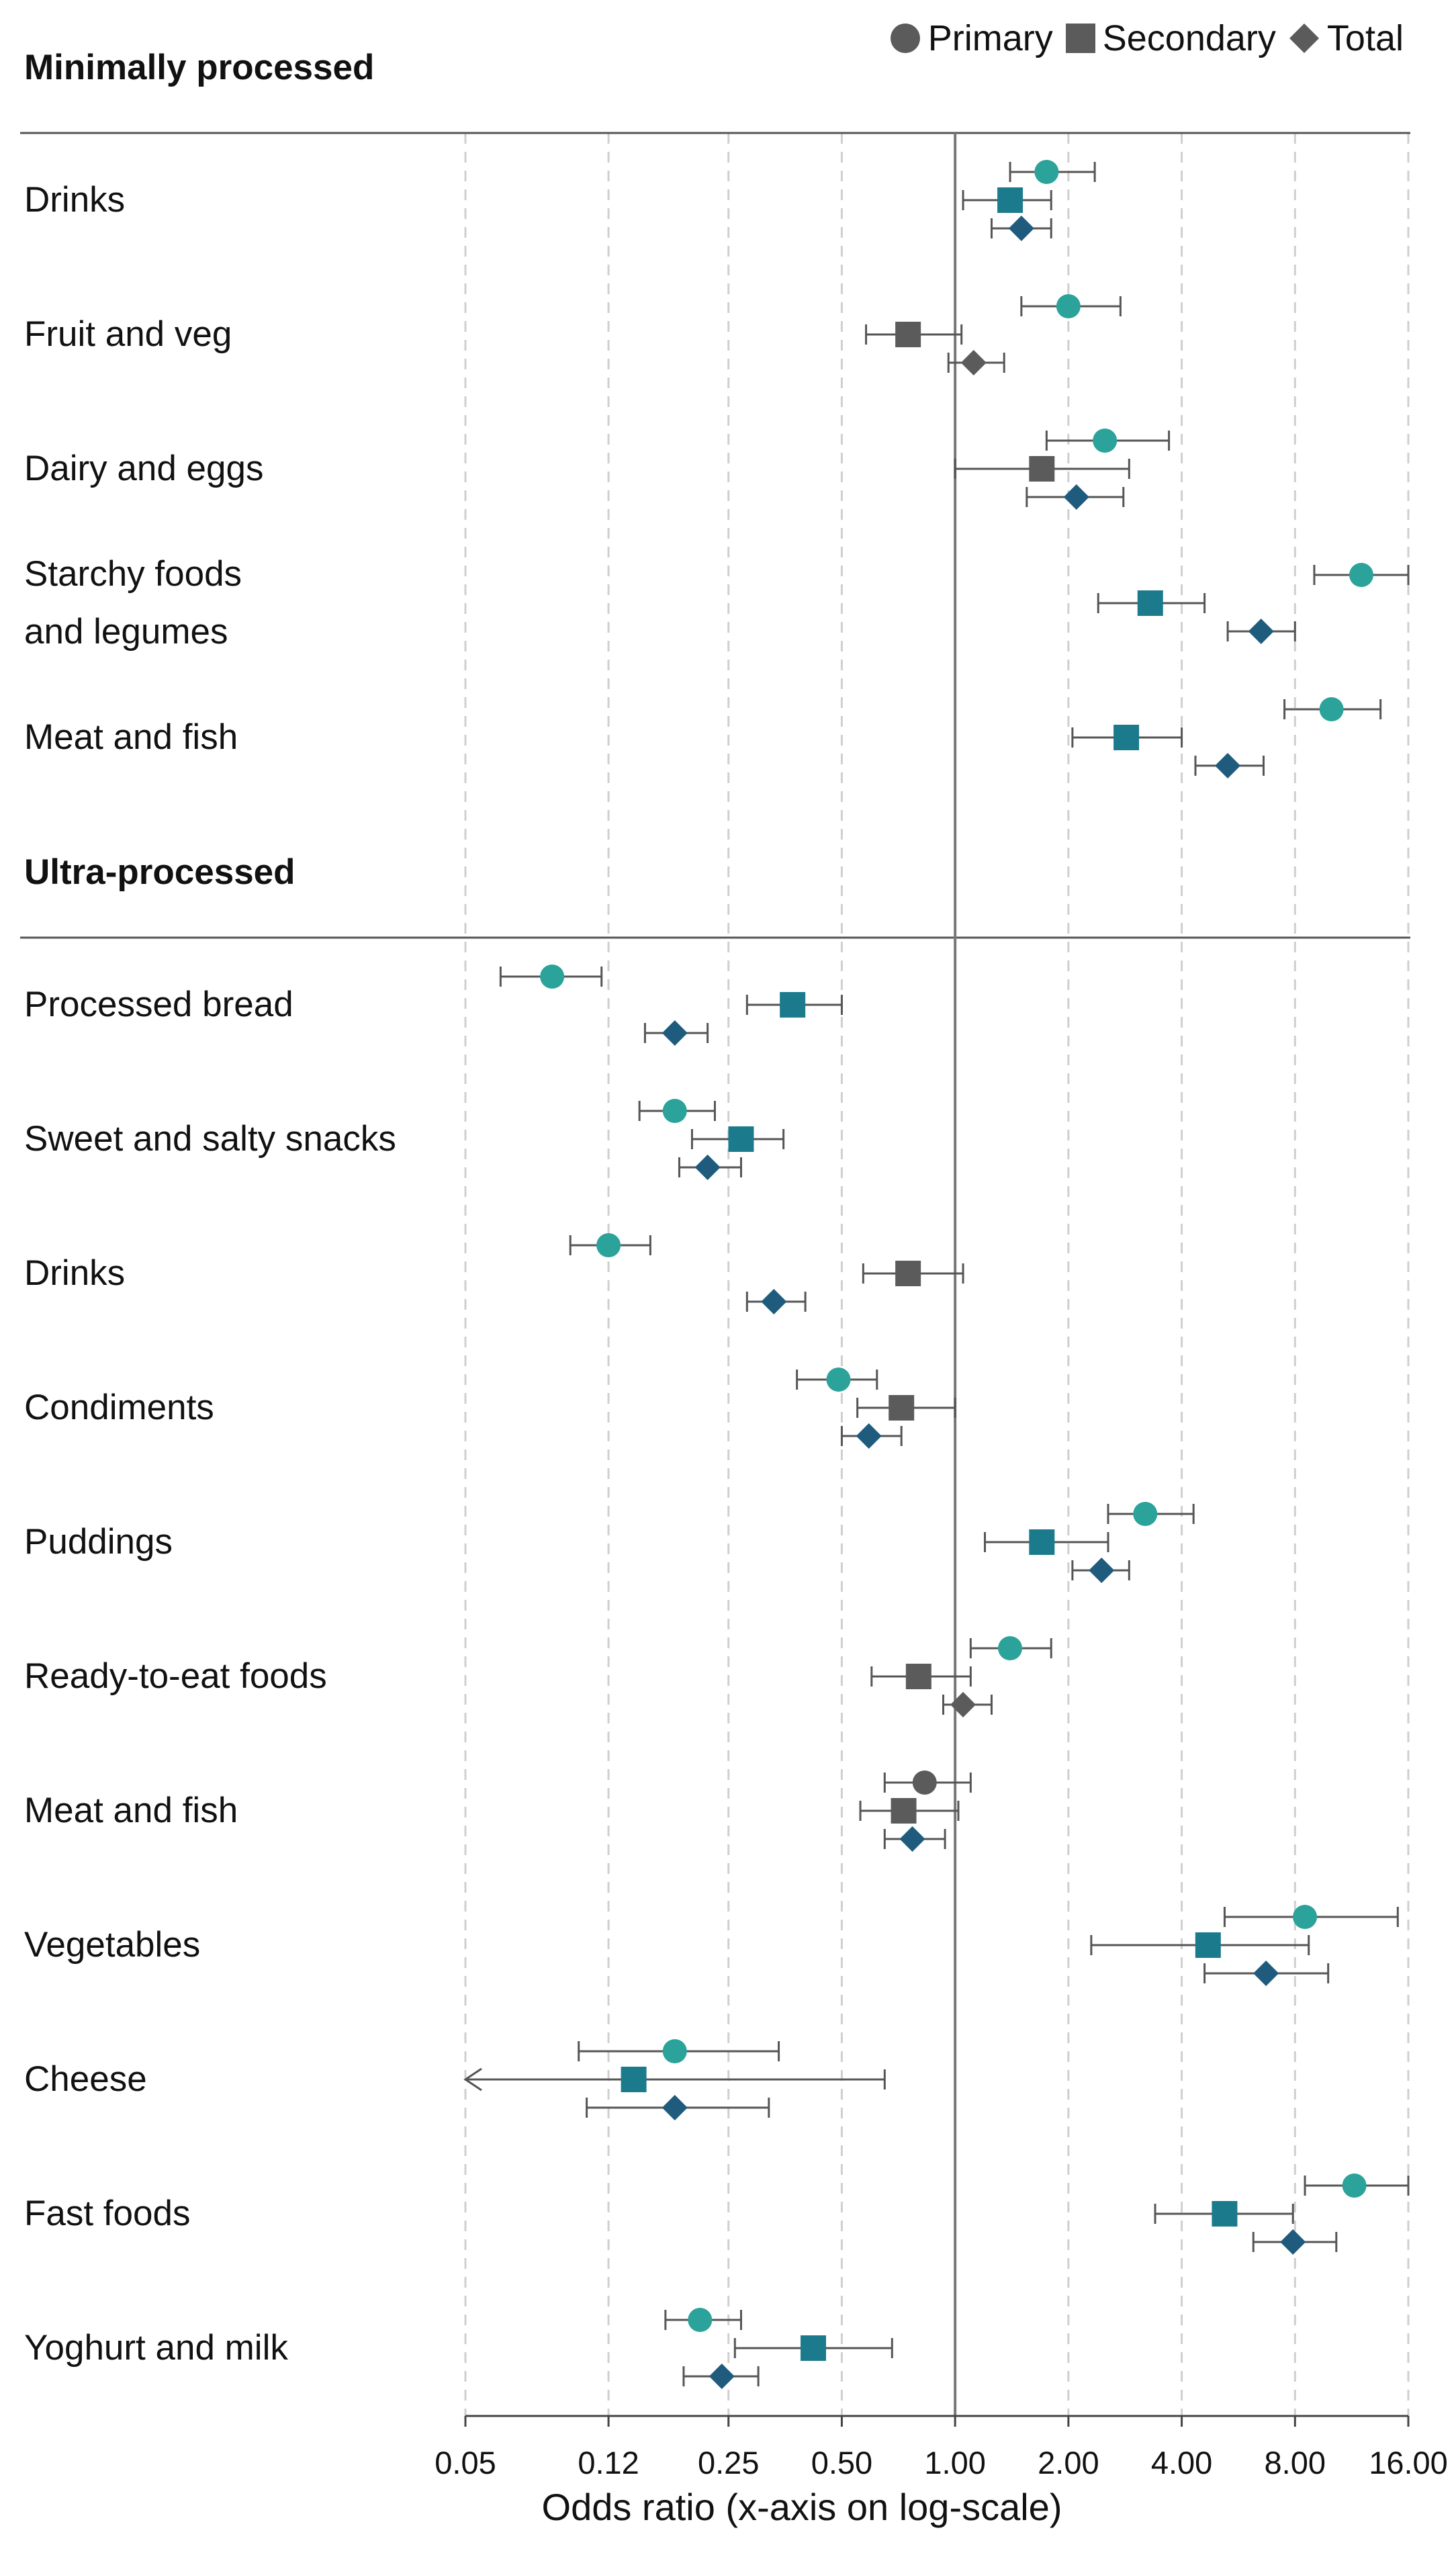  I want to click on row-label: Sweet and salty snacks, so click(210, 1139).